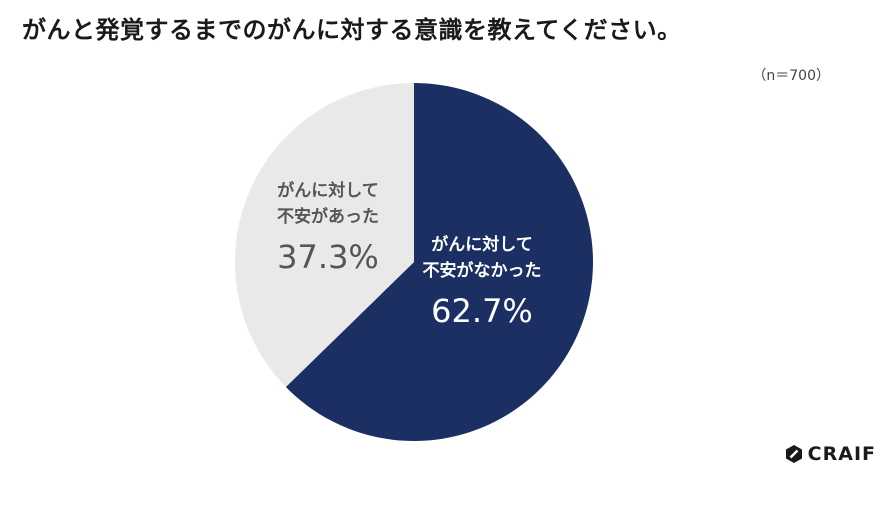  Describe the element at coordinates (482, 311) in the screenshot. I see `slice-value-label-1: 62.7%` at that location.